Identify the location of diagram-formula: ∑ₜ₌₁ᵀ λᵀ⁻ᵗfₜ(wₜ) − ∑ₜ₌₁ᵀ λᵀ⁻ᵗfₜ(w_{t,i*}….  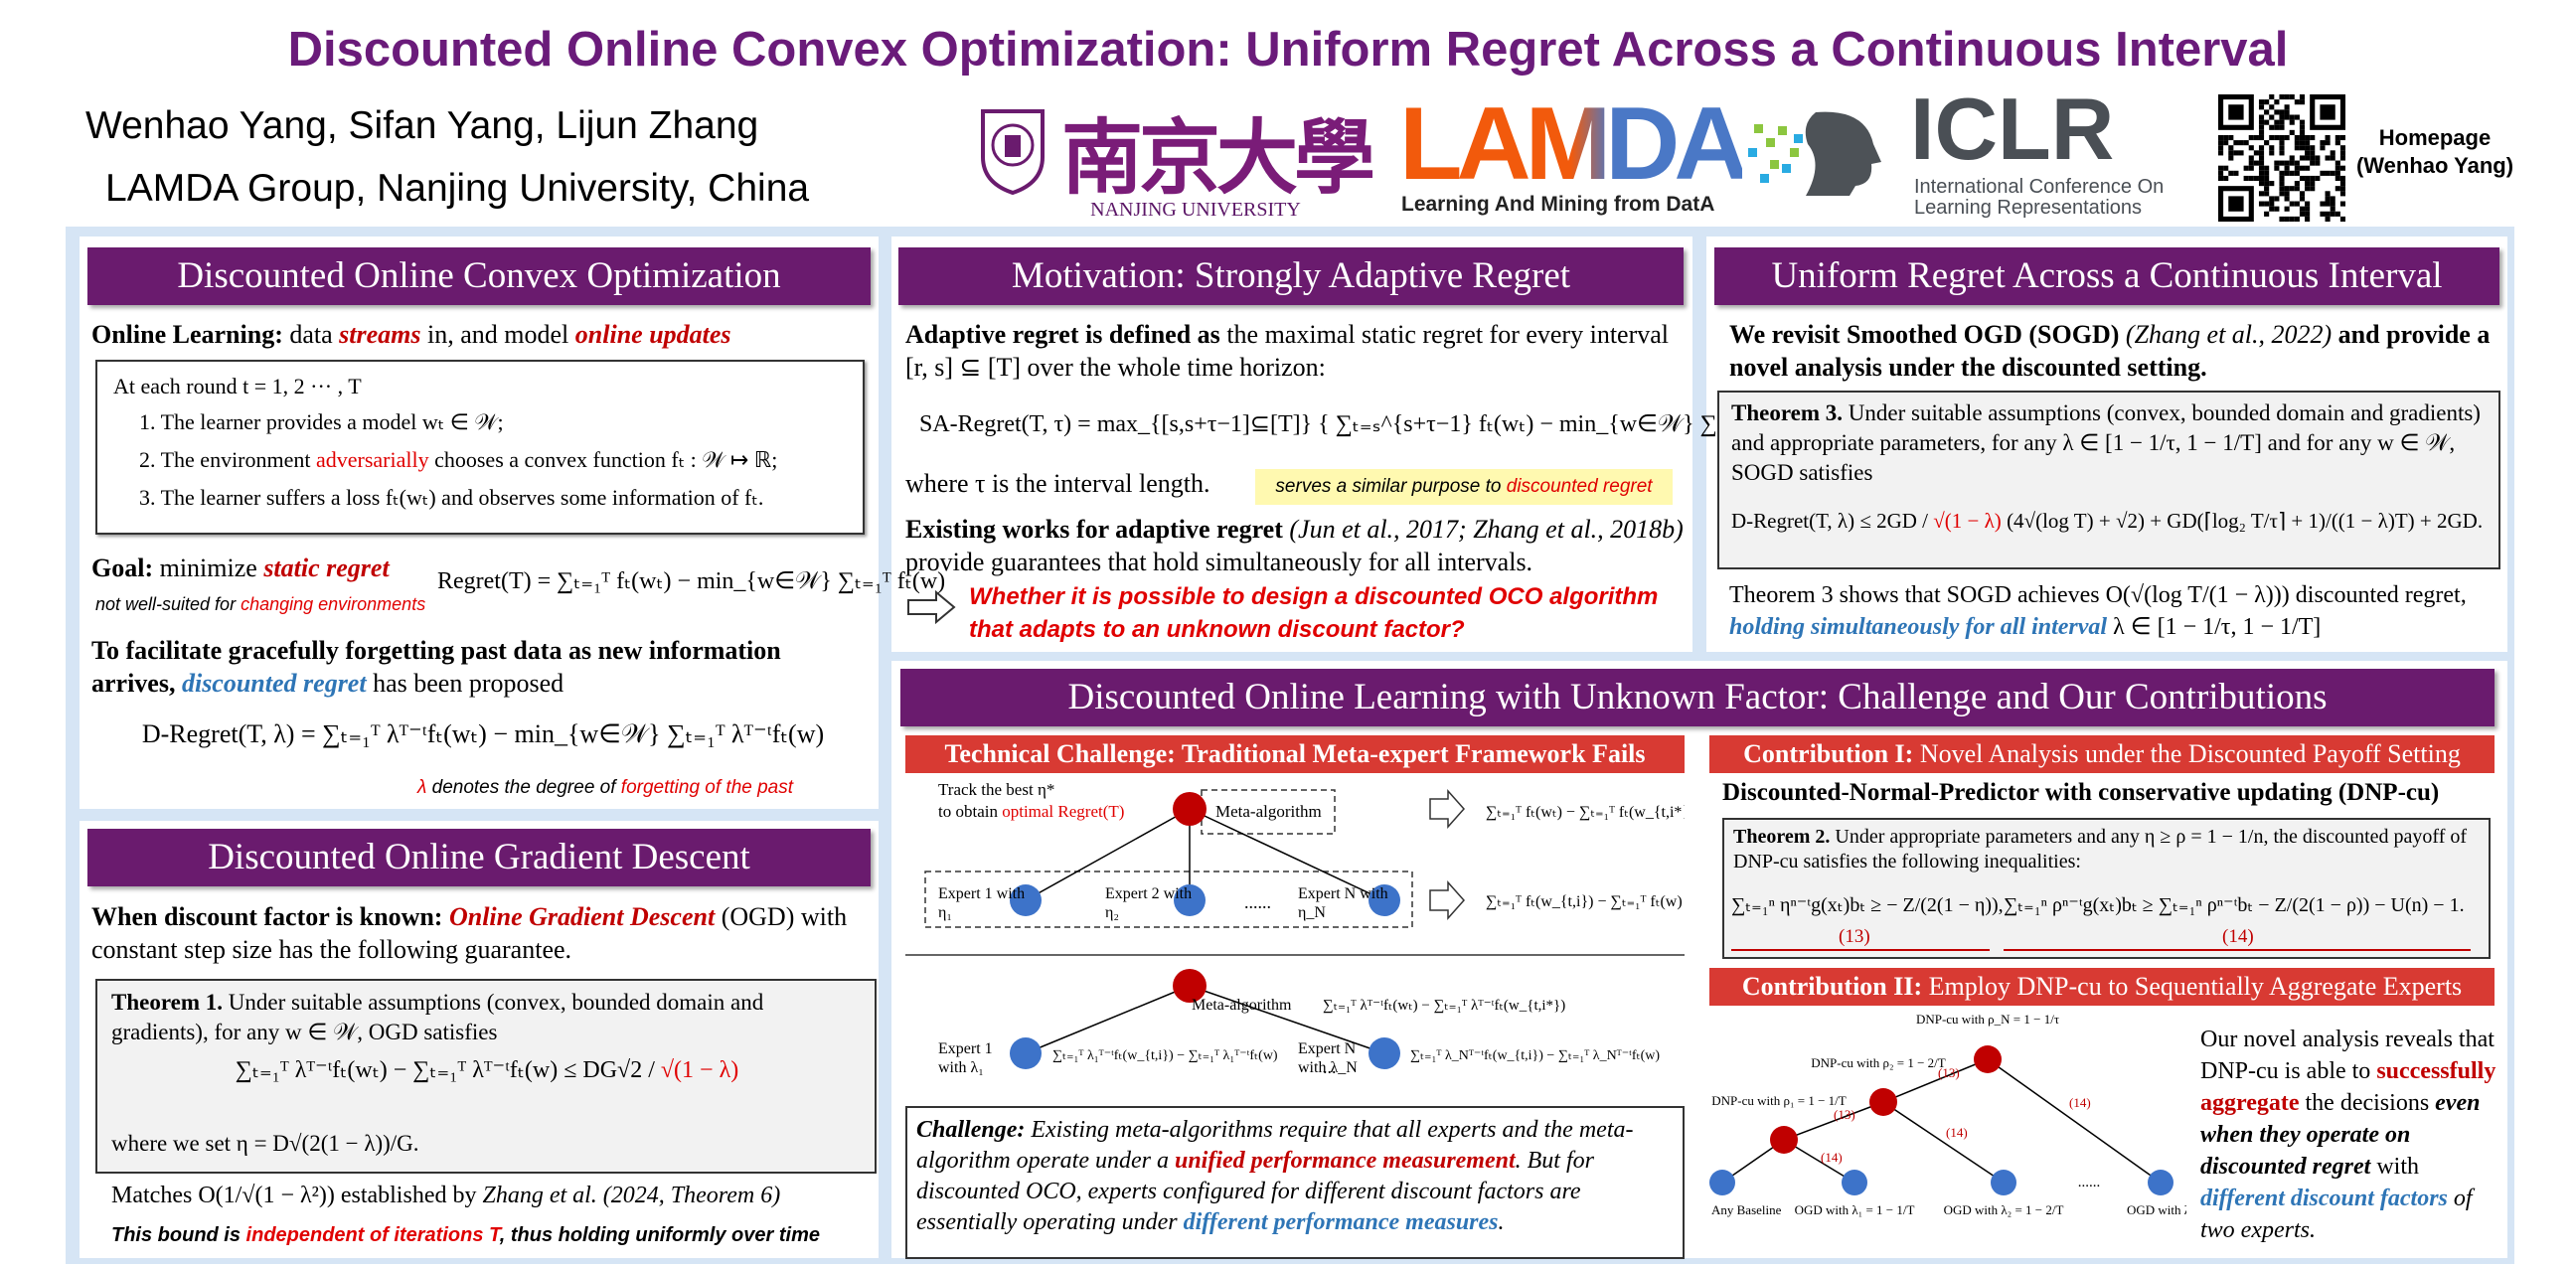
(1444, 1006).